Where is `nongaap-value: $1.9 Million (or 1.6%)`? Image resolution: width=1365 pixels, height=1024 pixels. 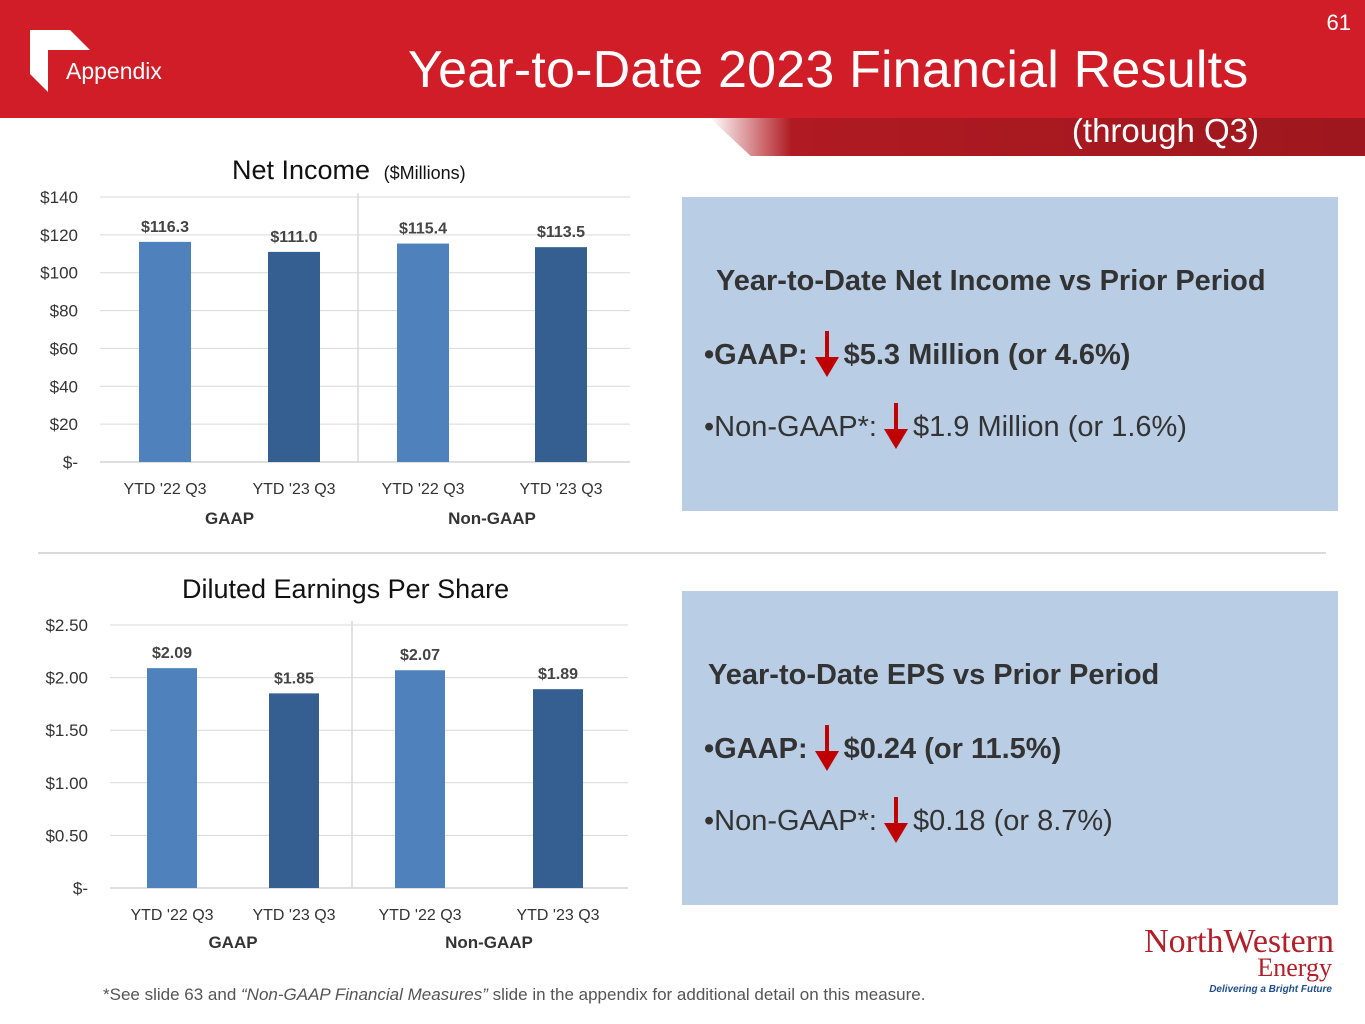
nongaap-value: $1.9 Million (or 1.6%) is located at coordinates (1049, 426).